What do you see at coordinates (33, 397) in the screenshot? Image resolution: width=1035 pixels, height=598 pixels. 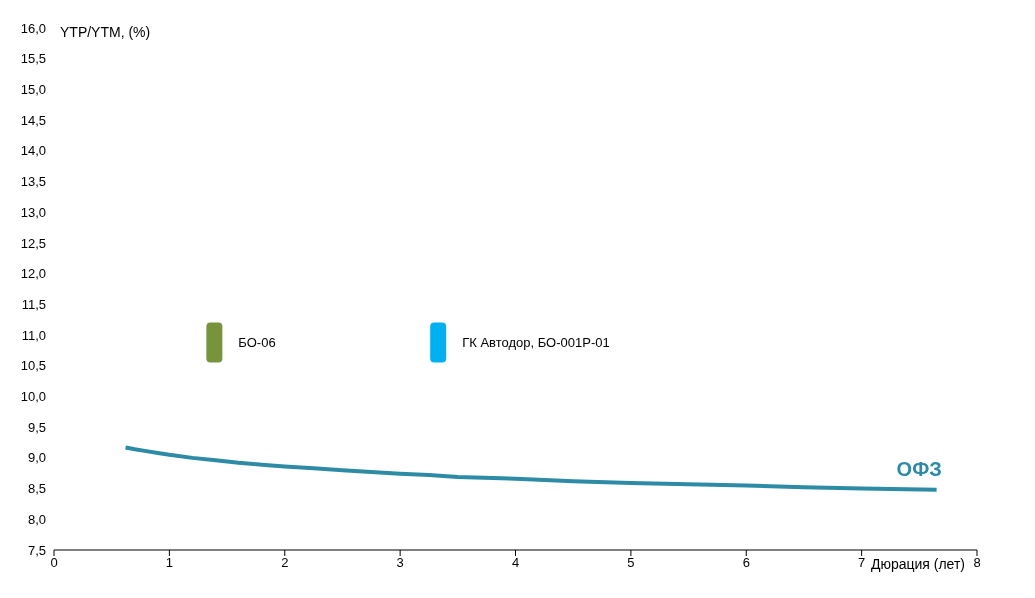 I see `y-tick-label: 10,0` at bounding box center [33, 397].